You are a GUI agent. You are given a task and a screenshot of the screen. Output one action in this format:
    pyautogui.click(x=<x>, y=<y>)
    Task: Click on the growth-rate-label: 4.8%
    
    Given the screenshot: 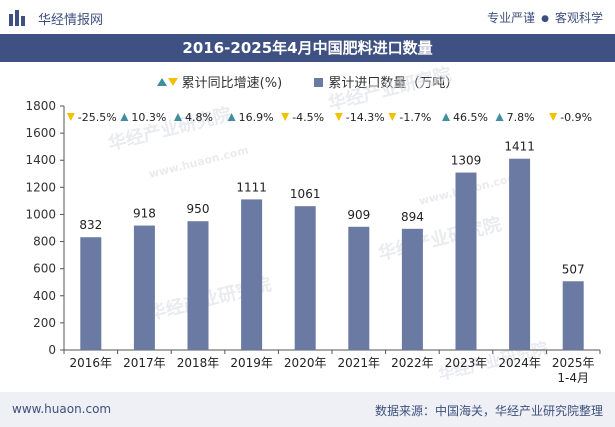 What is the action you would take?
    pyautogui.click(x=199, y=117)
    